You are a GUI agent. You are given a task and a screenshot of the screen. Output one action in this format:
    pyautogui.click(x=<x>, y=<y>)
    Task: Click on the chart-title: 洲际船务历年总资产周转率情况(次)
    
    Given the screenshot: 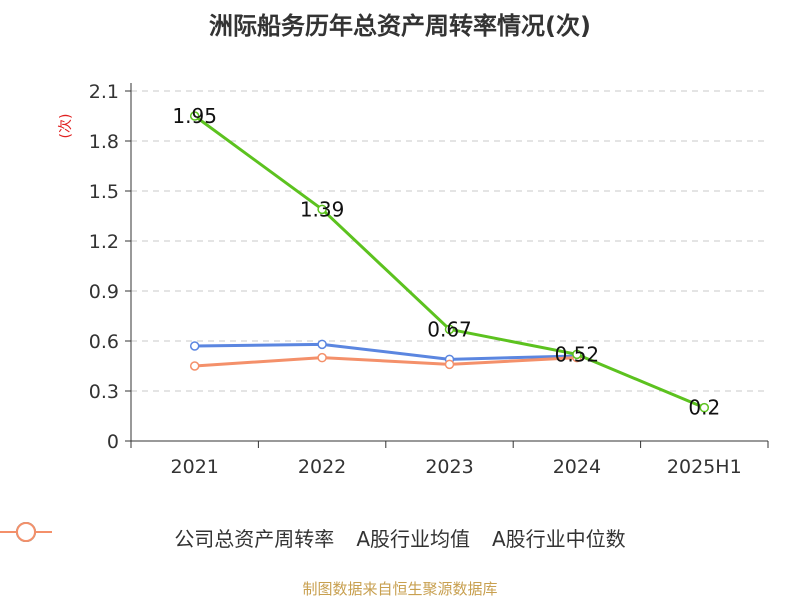 What is the action you would take?
    pyautogui.click(x=400, y=26)
    